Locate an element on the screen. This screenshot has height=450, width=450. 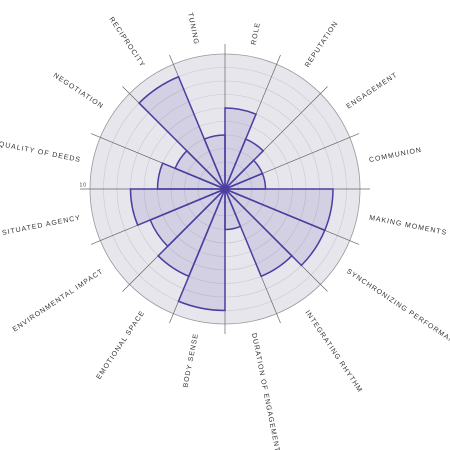
category-label: ROLE is located at coordinates (256, 34).